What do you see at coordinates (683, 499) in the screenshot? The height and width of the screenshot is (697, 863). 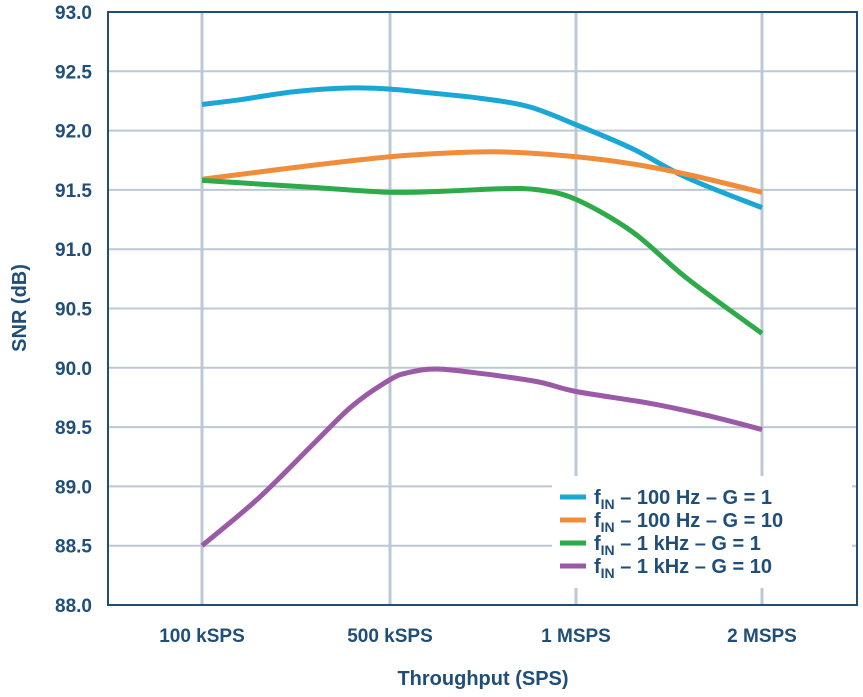 I see `legend-label-1: fIN – 100 Hz – G = 1` at bounding box center [683, 499].